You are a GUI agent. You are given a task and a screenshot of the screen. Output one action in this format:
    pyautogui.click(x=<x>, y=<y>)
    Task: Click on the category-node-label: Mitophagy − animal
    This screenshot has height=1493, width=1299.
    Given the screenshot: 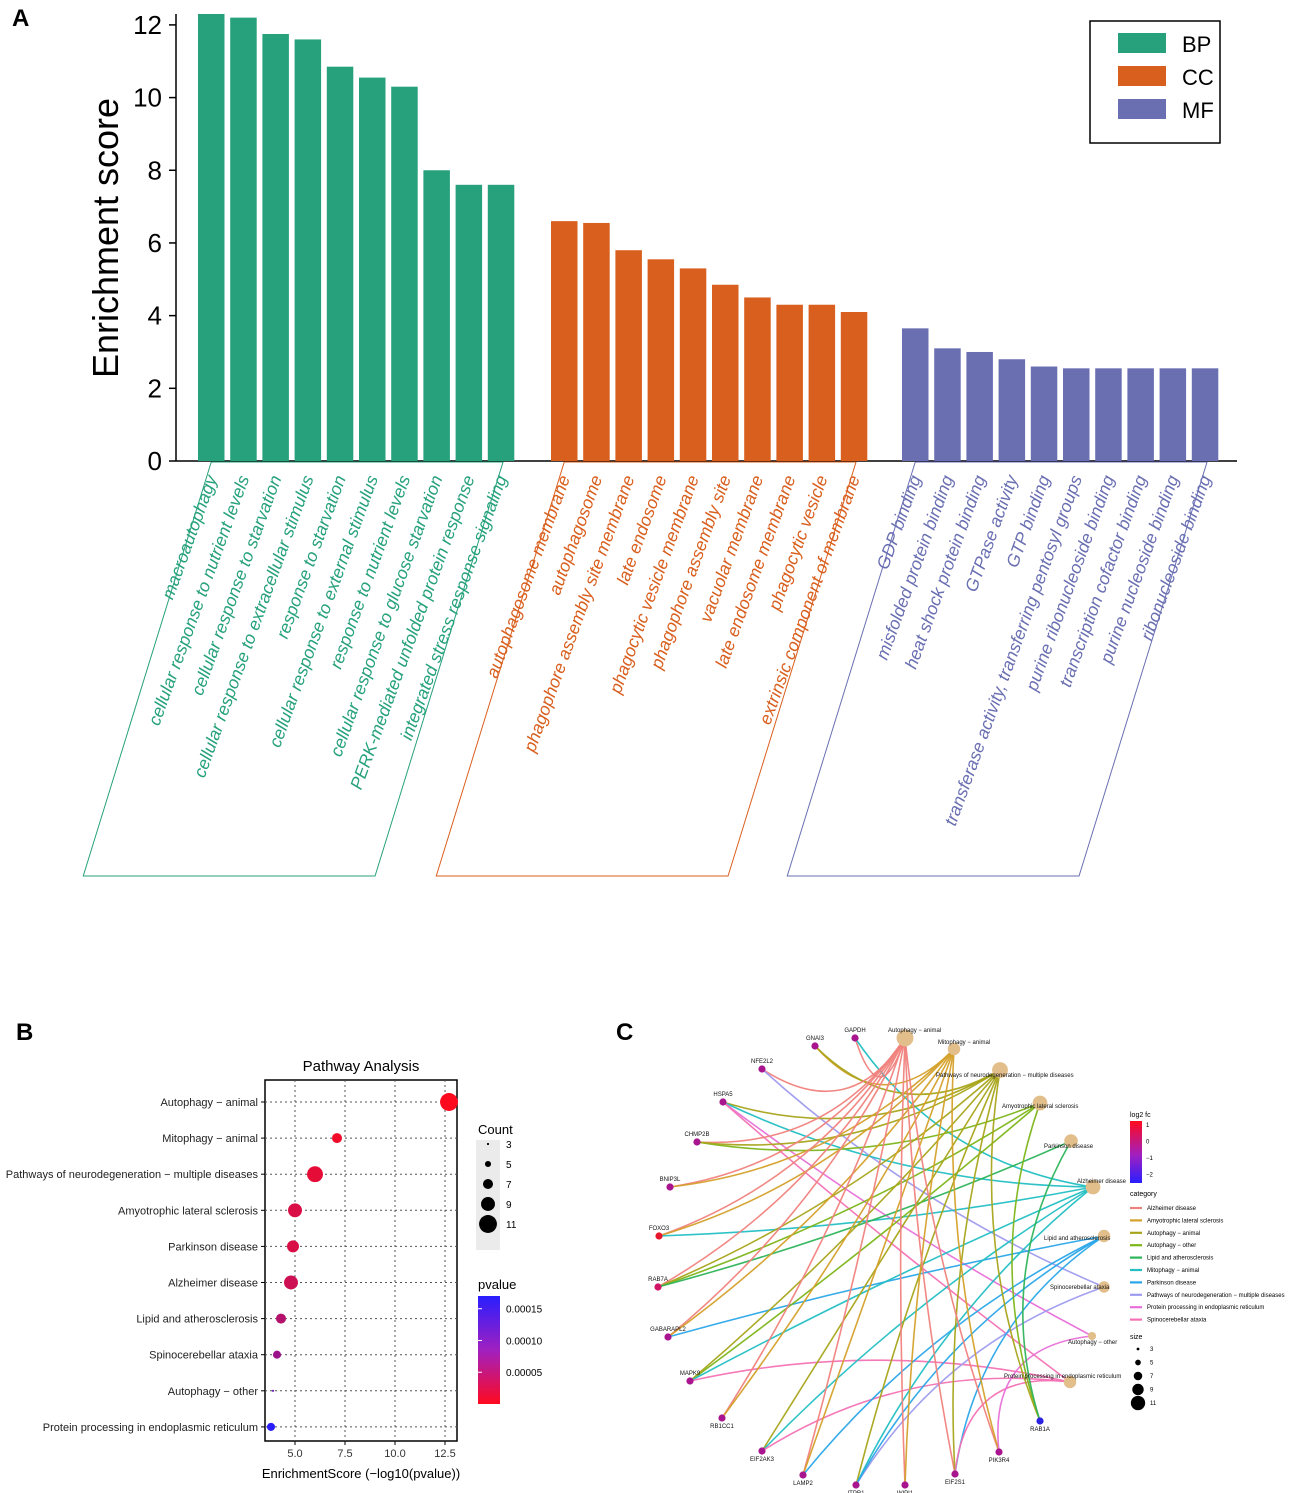 What is the action you would take?
    pyautogui.click(x=964, y=1043)
    